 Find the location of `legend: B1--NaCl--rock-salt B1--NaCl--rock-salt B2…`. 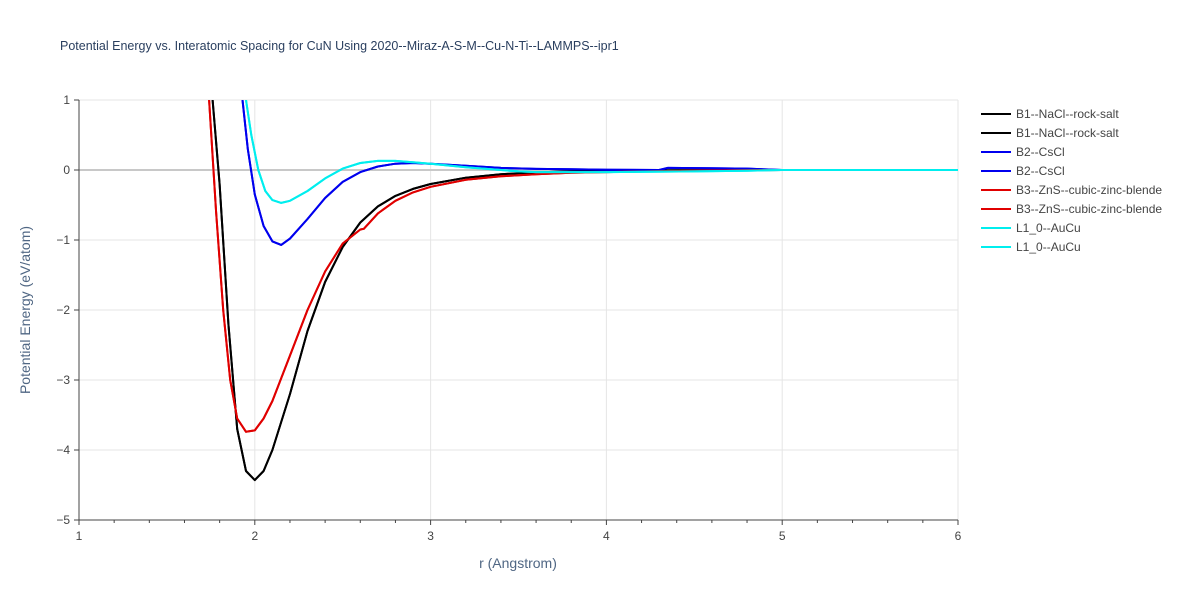

legend: B1--NaCl--rock-salt B1--NaCl--rock-salt B2… is located at coordinates (1071, 180).